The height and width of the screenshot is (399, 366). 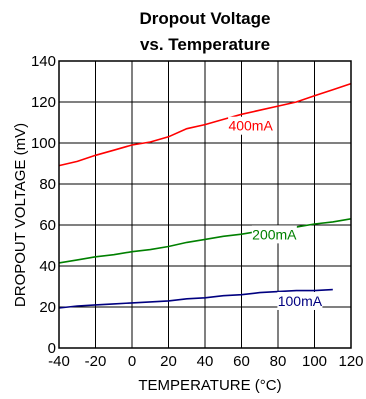 What do you see at coordinates (168, 361) in the screenshot?
I see `x-tick-label: 20` at bounding box center [168, 361].